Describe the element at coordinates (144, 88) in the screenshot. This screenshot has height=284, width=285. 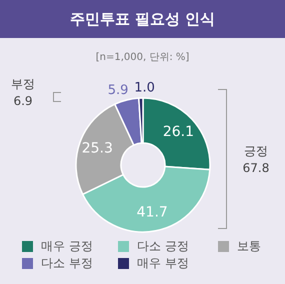
I see `data-label: 1.0` at that location.